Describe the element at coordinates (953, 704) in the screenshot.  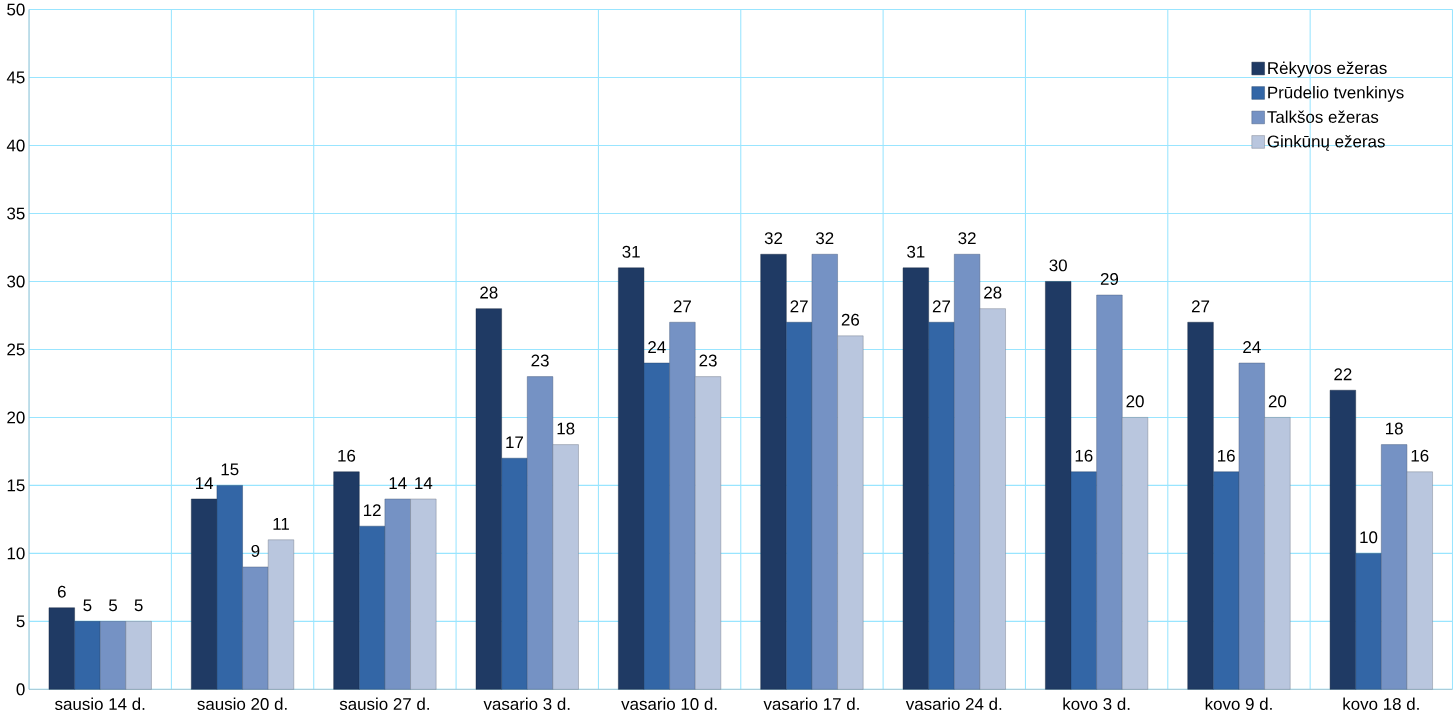
I see `x-tick-label: vasario 24 d.` at that location.